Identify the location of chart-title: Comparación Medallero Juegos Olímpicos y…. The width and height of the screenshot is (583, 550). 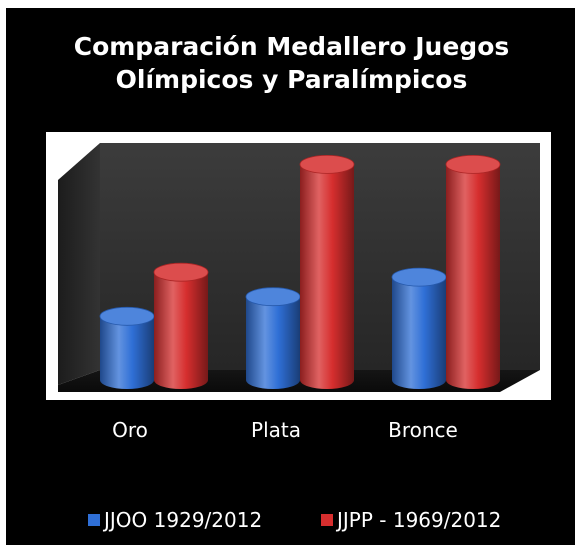
(291, 63).